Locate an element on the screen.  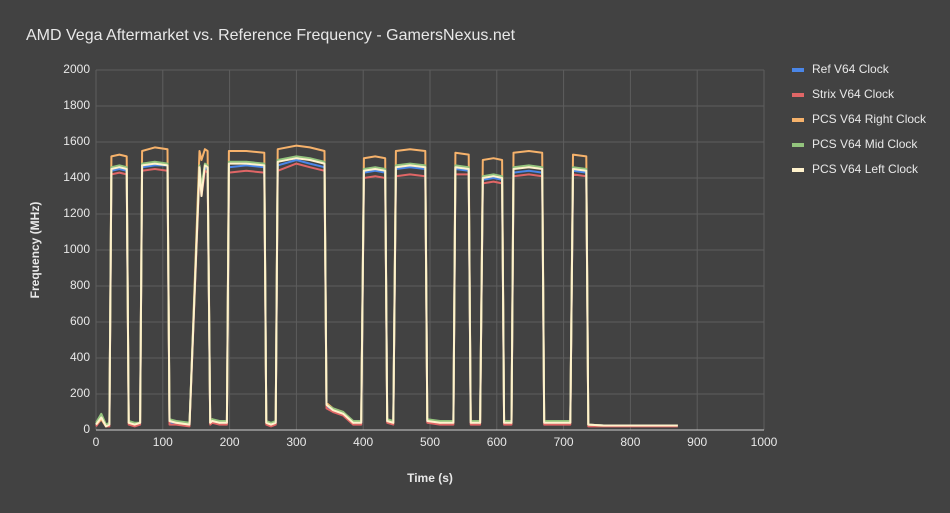
y-tick-label: 1400 is located at coordinates (76, 177).